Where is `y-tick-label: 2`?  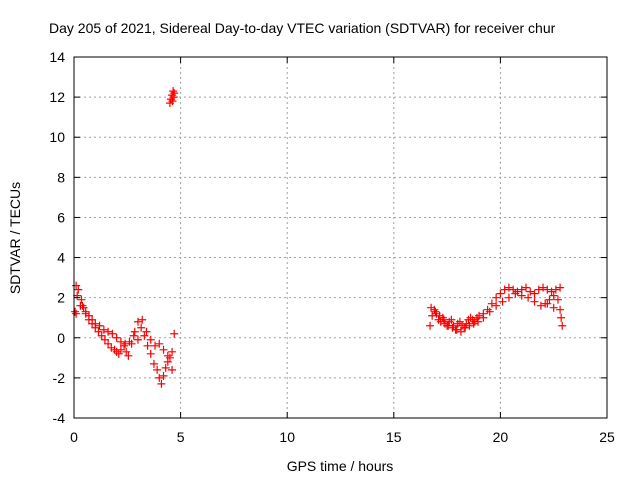 y-tick-label: 2 is located at coordinates (61, 298).